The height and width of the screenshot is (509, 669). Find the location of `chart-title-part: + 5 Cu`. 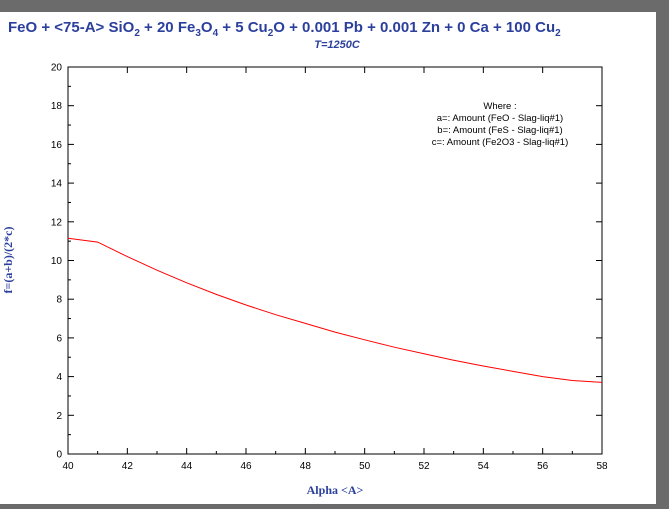

chart-title-part: + 5 Cu is located at coordinates (243, 27).